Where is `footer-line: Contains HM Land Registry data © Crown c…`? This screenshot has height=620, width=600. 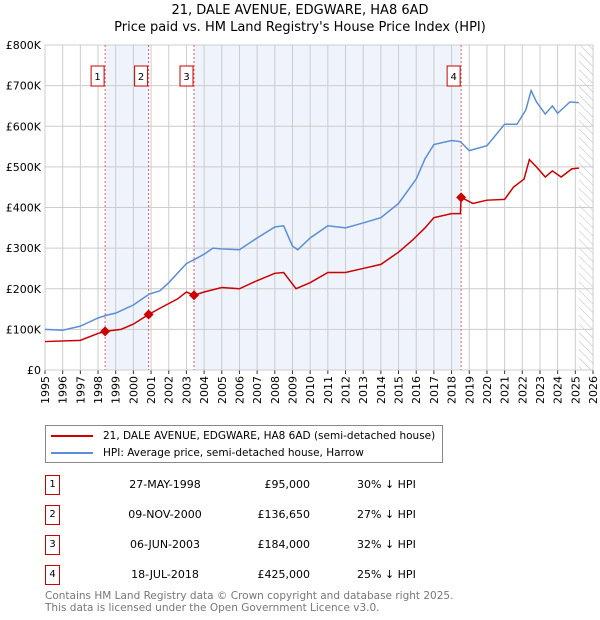 footer-line: Contains HM Land Registry data © Crown c… is located at coordinates (249, 596).